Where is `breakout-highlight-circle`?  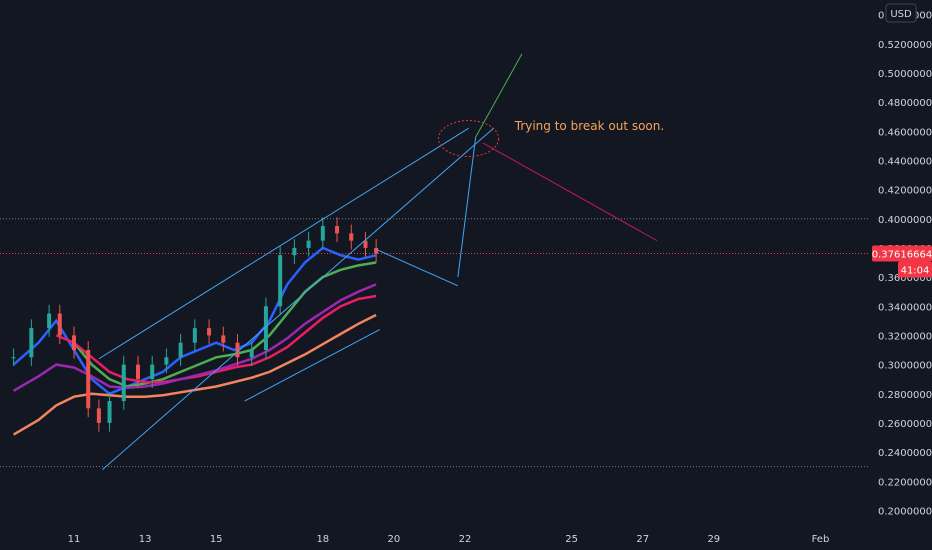 breakout-highlight-circle is located at coordinates (469, 139).